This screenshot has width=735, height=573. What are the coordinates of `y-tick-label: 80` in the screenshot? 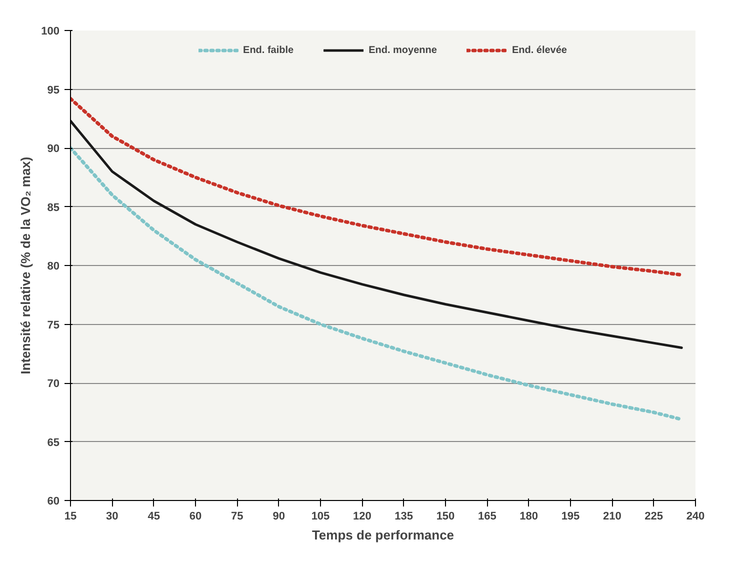 It's located at (53, 266).